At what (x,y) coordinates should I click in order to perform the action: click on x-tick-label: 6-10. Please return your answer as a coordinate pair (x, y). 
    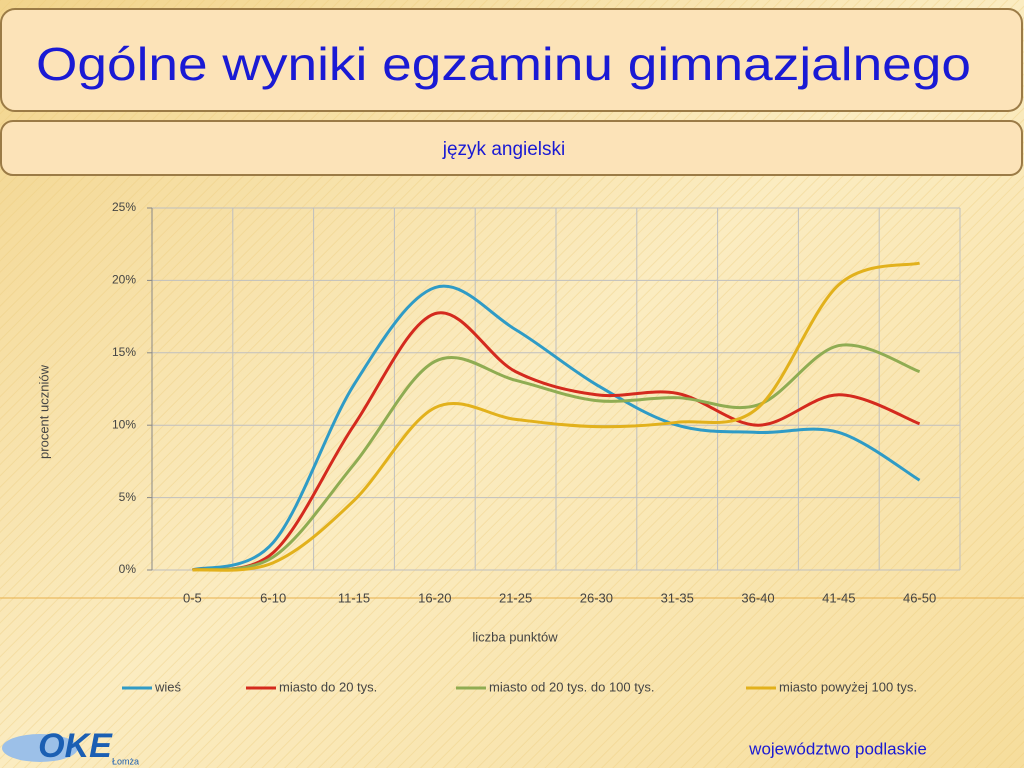
    Looking at the image, I should click on (273, 597).